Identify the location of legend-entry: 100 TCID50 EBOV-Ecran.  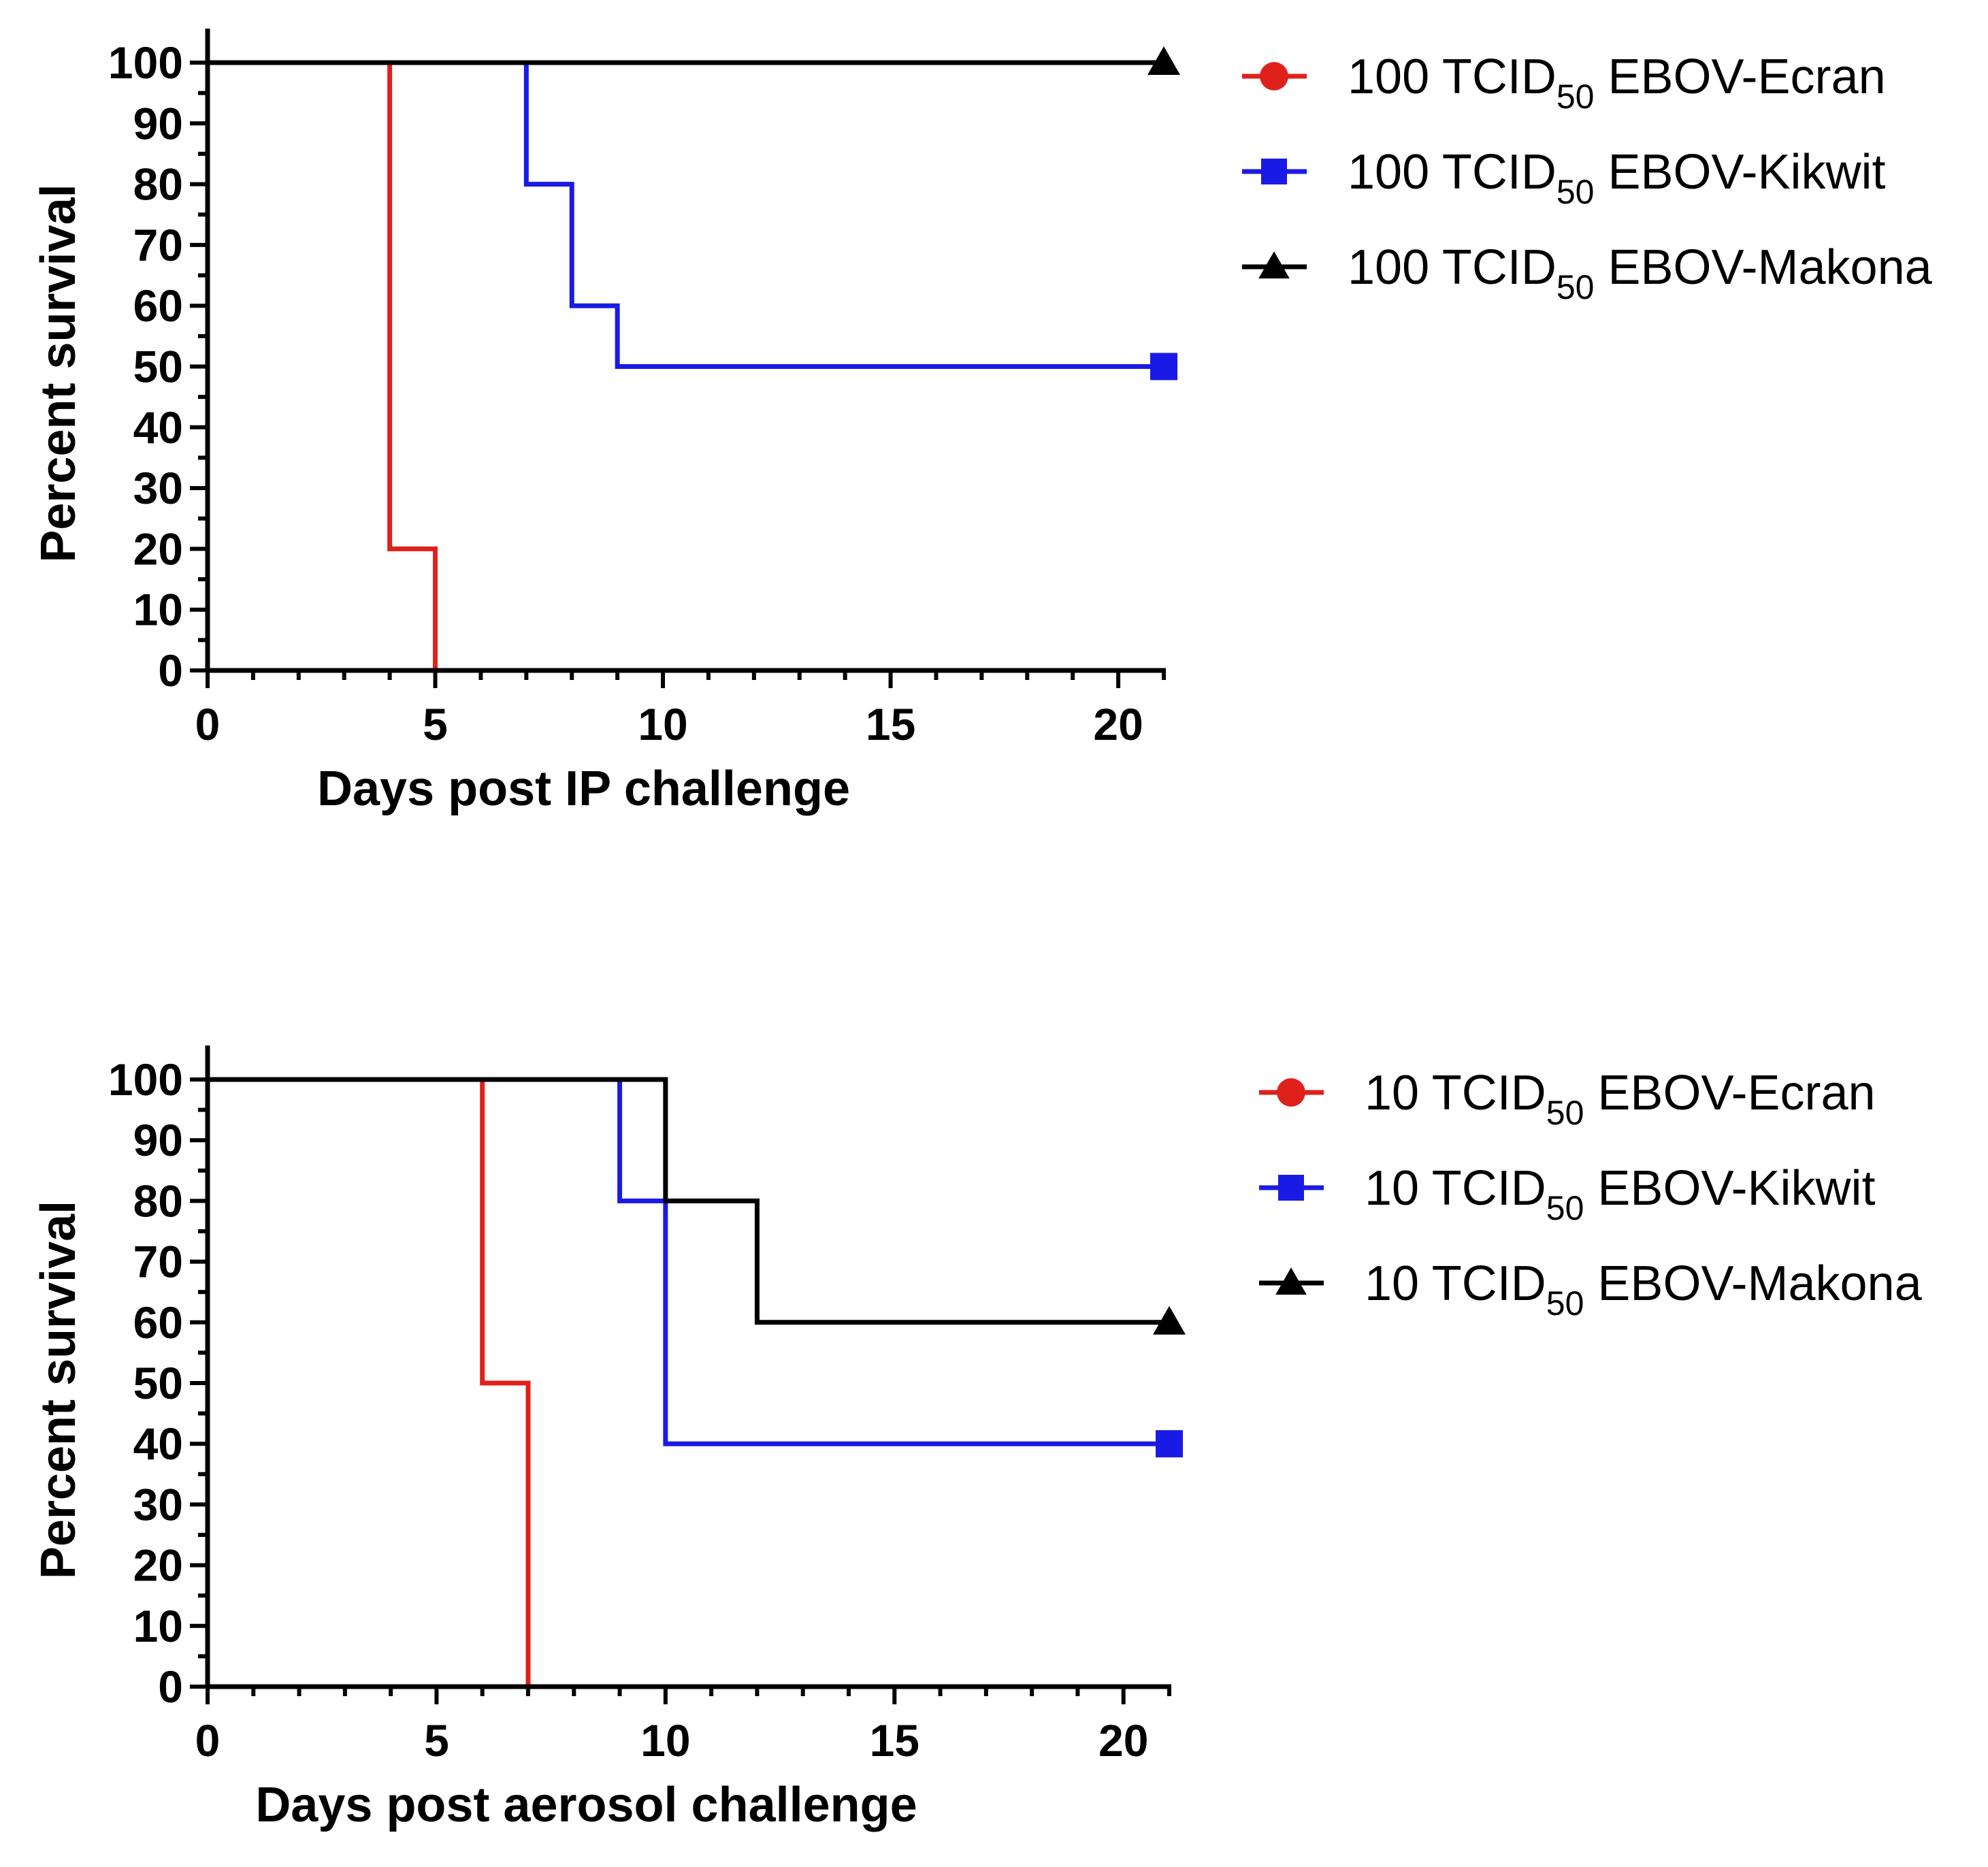
(1564, 83).